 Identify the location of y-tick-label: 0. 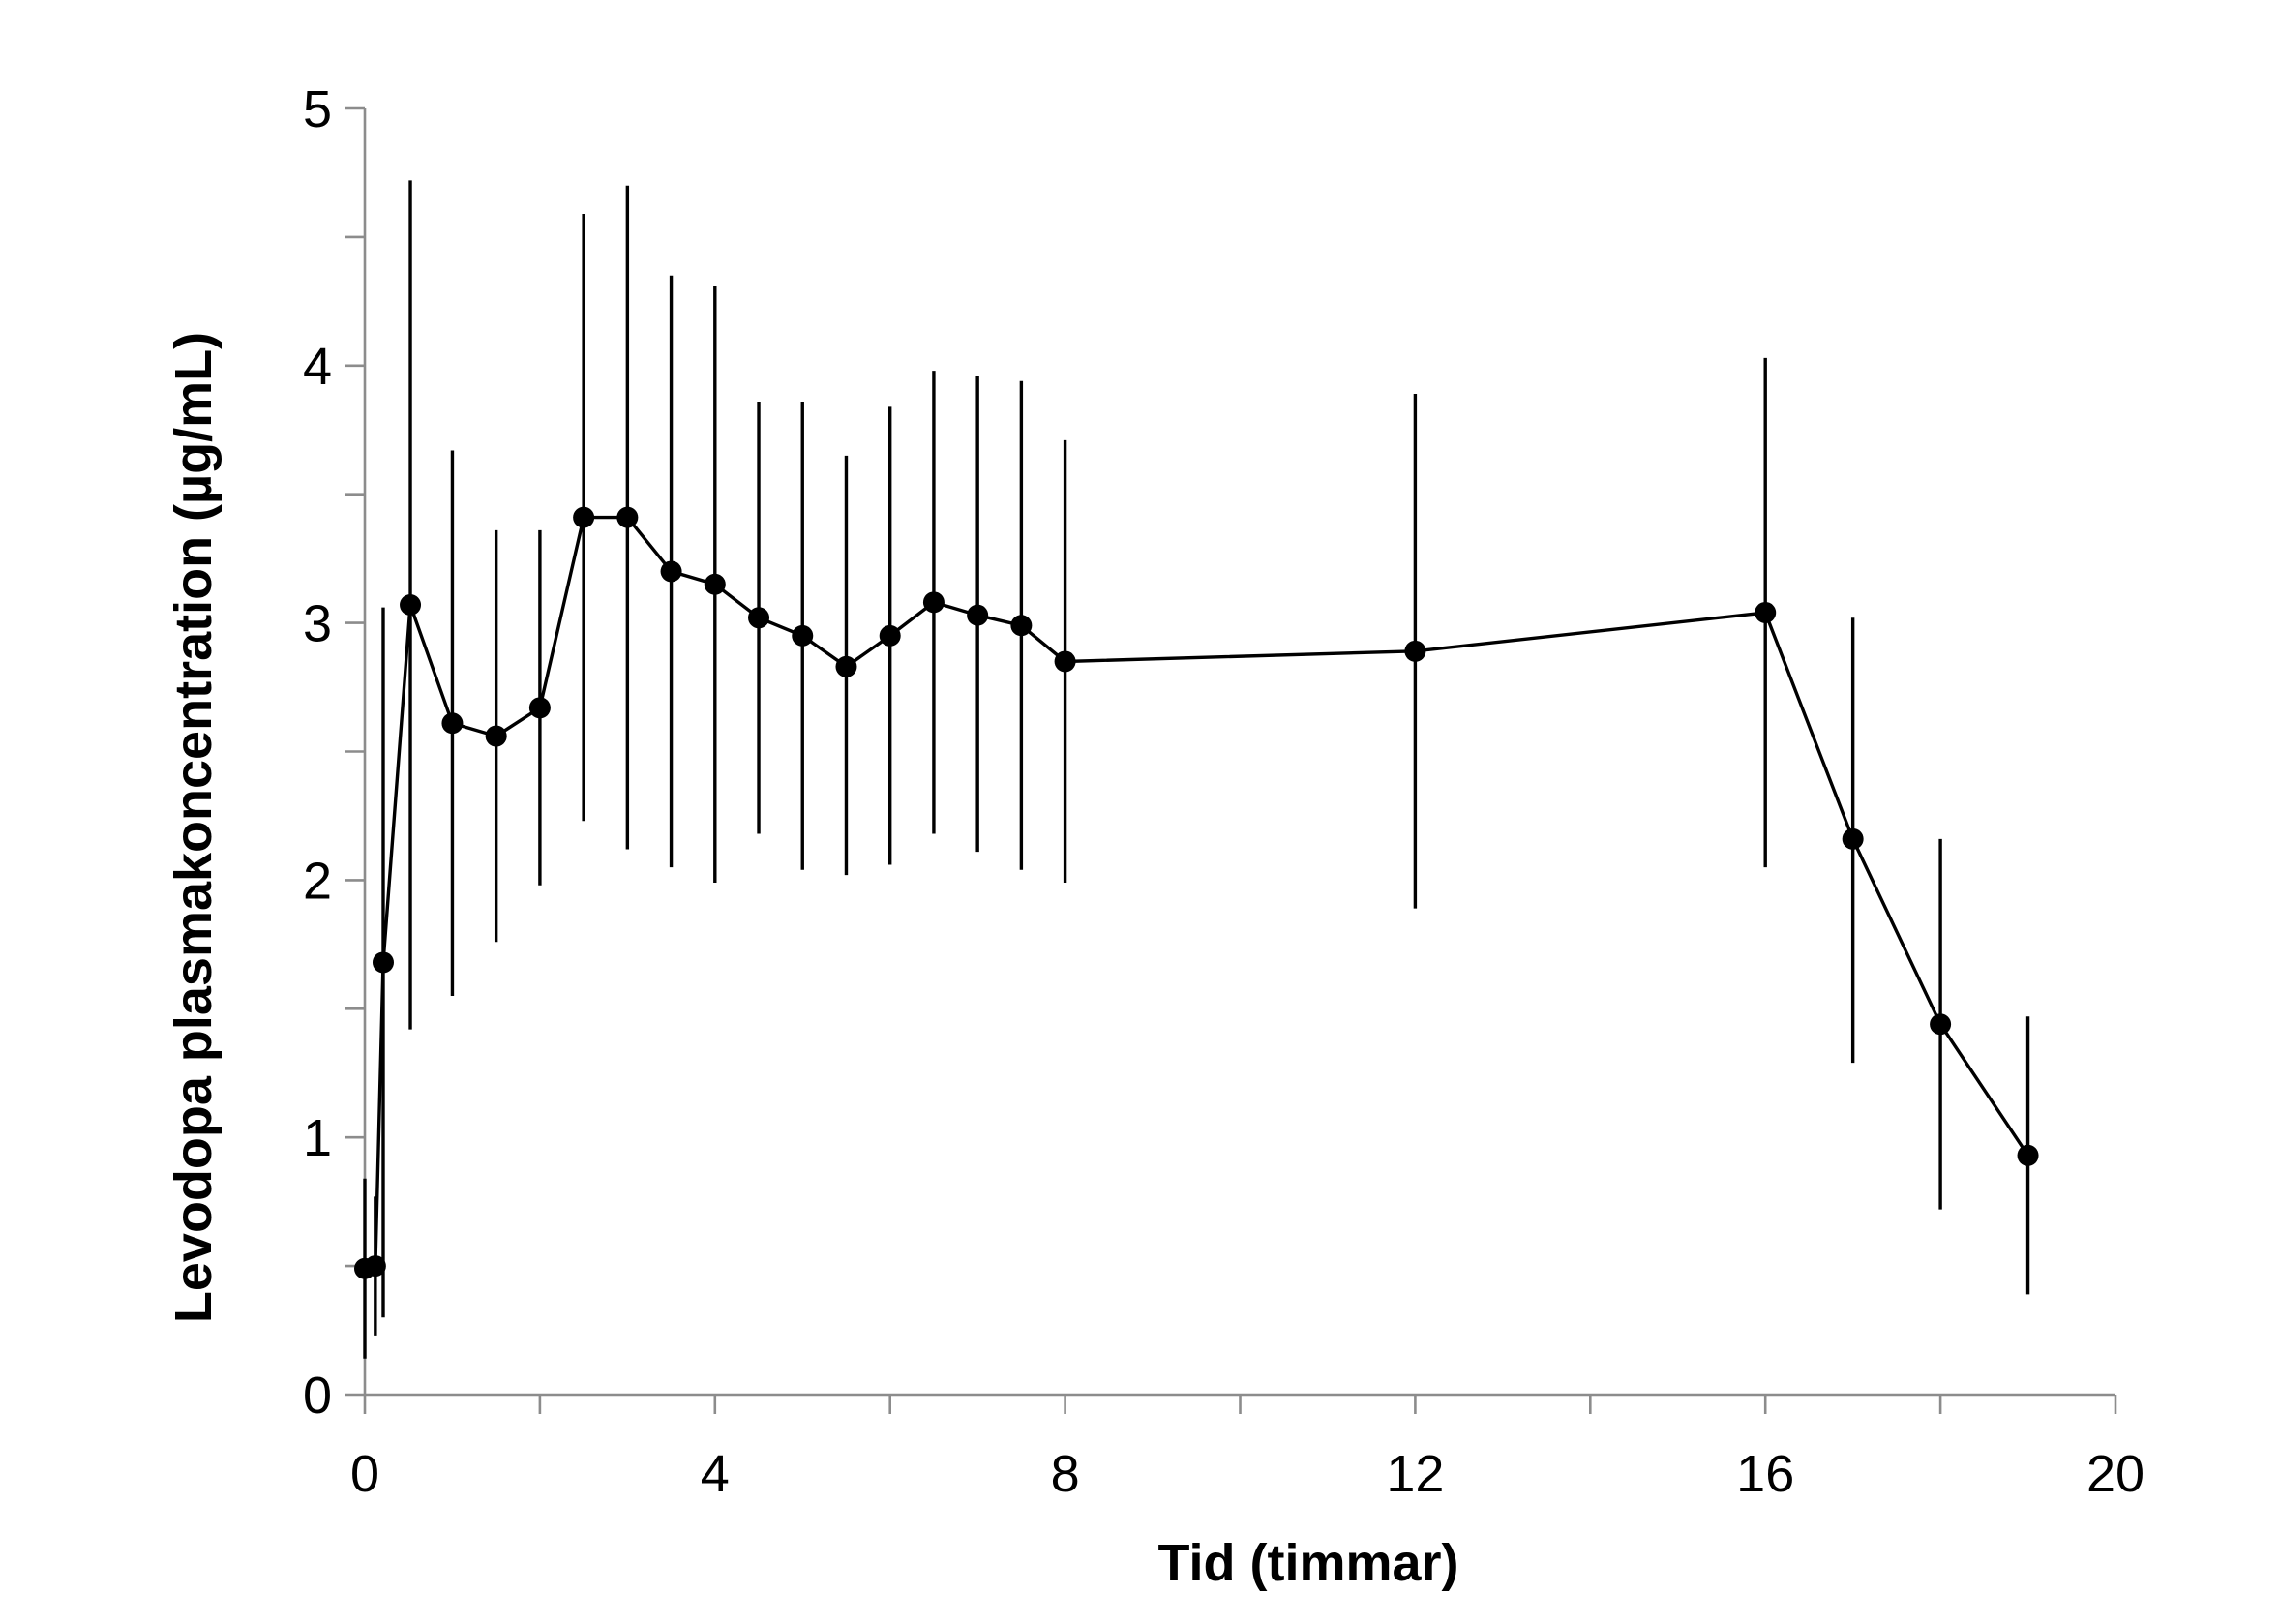
(318, 1396).